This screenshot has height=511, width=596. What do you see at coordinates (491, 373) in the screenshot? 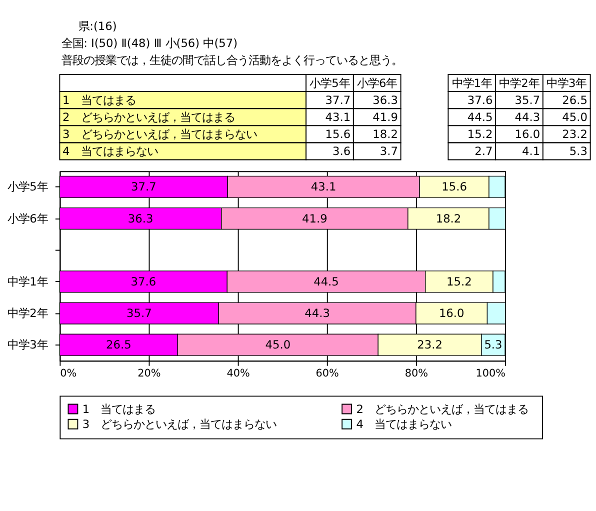
I see `x-tick-label: 100%` at bounding box center [491, 373].